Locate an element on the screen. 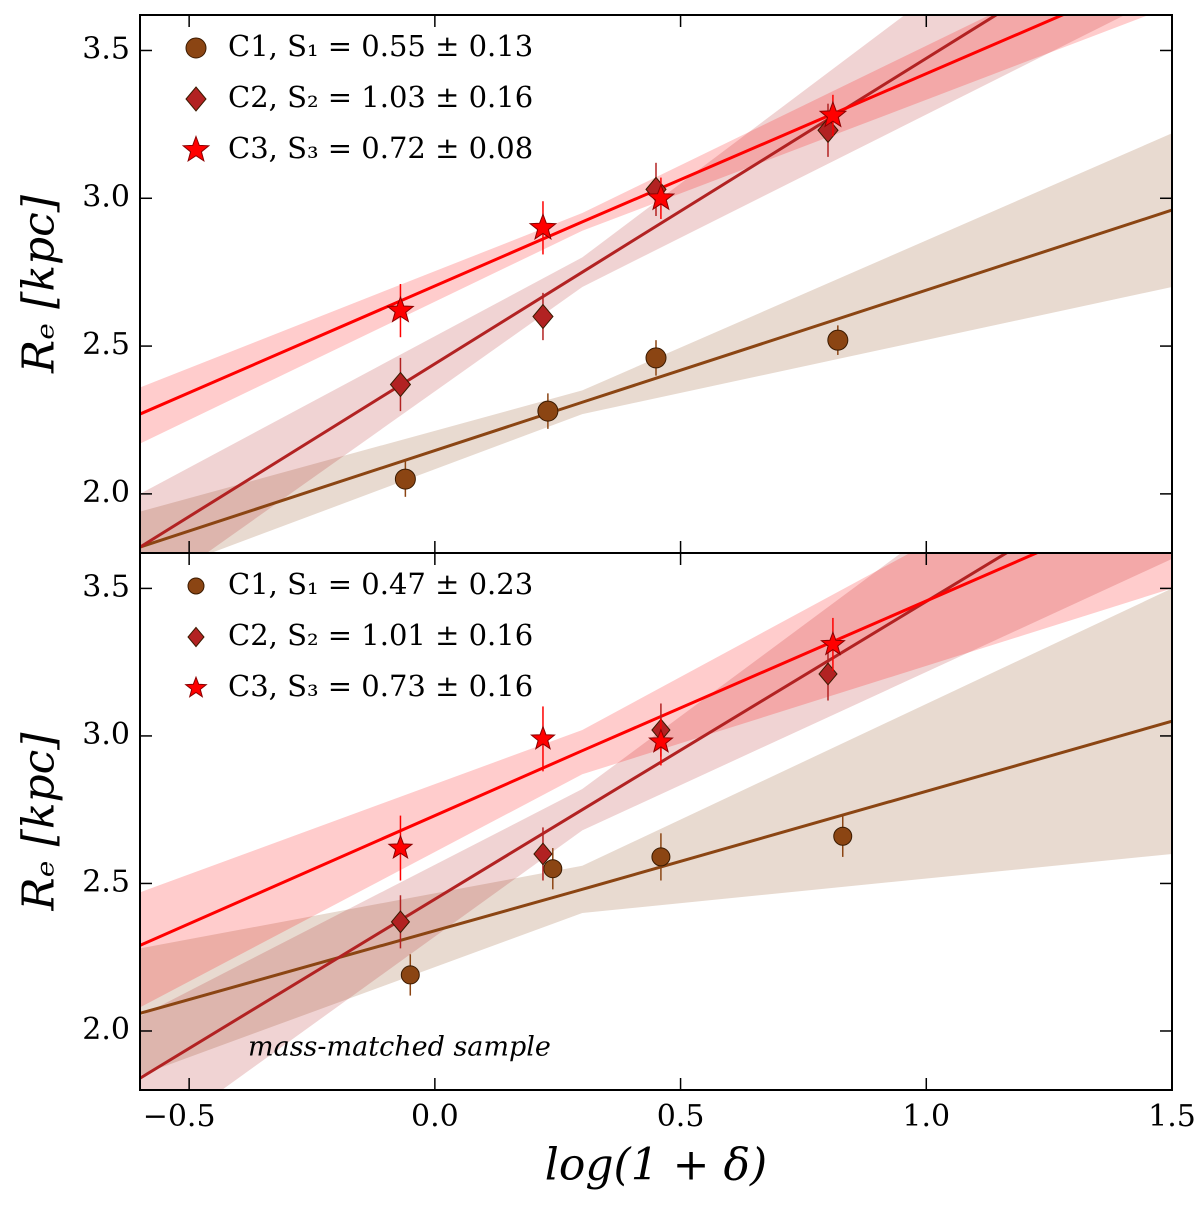 This screenshot has height=1210, width=1200. legend-label: C2, S₂ = 1.01 ± 0.16 is located at coordinates (380, 635).